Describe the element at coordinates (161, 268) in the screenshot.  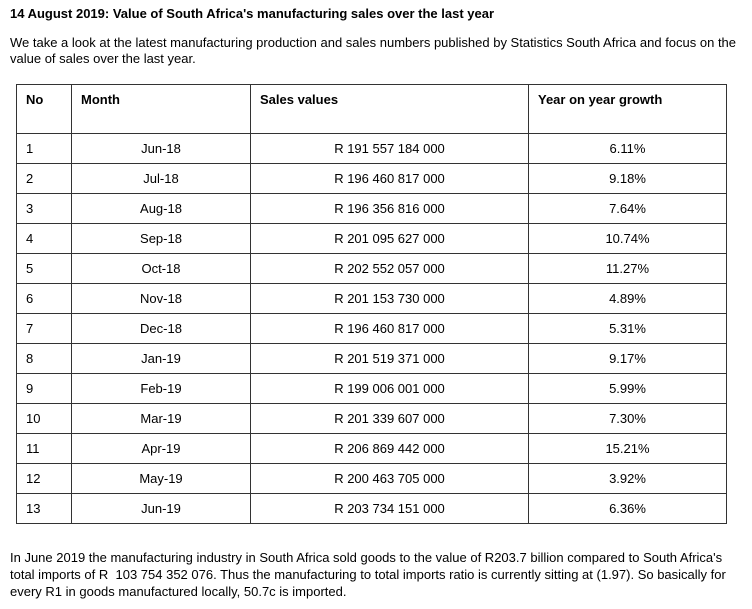
I see `cell-month: Oct-18` at that location.